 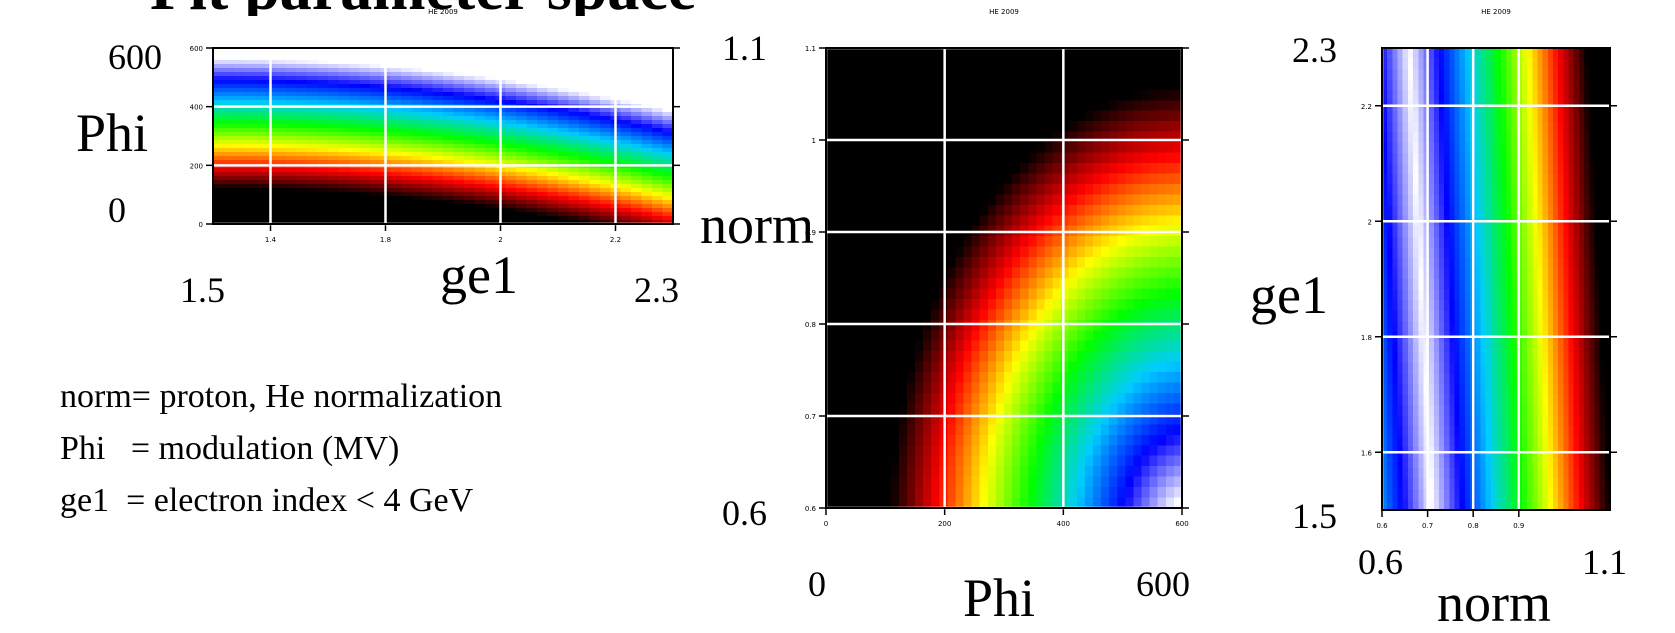 What do you see at coordinates (817, 584) in the screenshot?
I see `p2-xmin-label: 0` at bounding box center [817, 584].